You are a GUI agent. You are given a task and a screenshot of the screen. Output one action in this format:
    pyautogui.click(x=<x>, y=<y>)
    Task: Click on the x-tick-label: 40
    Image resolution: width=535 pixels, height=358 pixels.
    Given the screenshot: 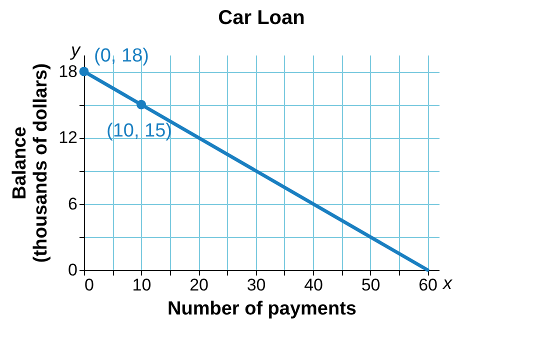 What is the action you would take?
    pyautogui.click(x=313, y=285)
    